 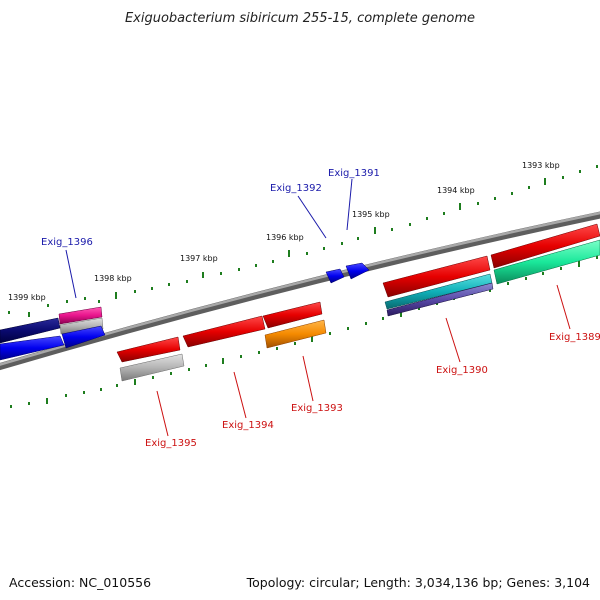 I want to click on gene-label-exig-1396: Exig_1396, so click(x=67, y=242).